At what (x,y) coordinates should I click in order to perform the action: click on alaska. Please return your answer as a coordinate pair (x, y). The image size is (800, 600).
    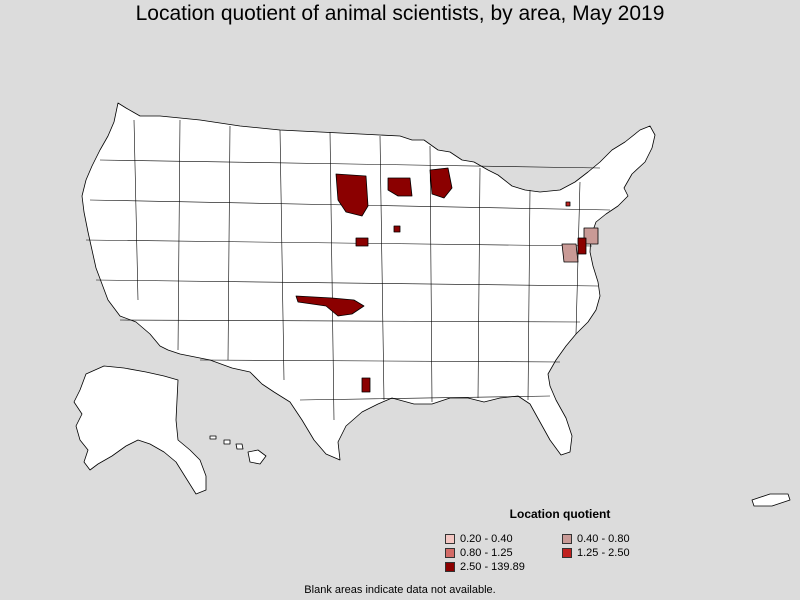
    Looking at the image, I should click on (140, 430).